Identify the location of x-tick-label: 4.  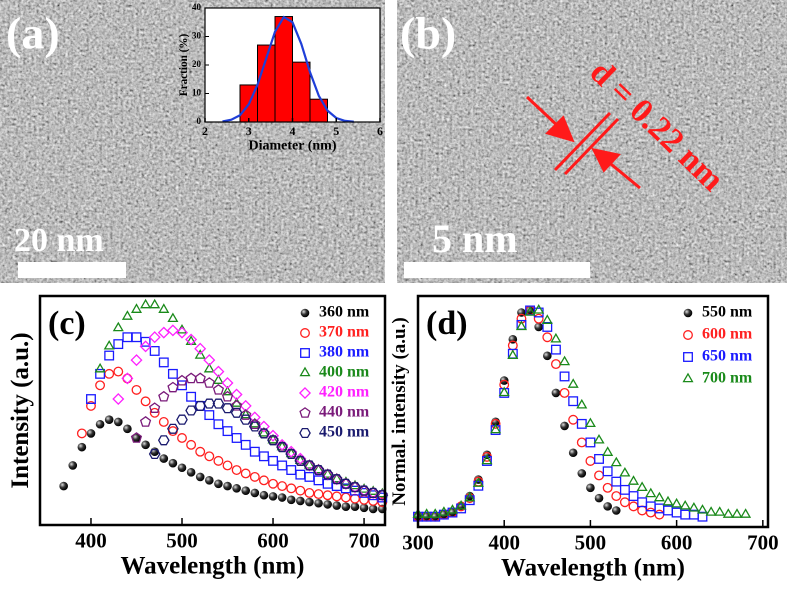
(293, 131).